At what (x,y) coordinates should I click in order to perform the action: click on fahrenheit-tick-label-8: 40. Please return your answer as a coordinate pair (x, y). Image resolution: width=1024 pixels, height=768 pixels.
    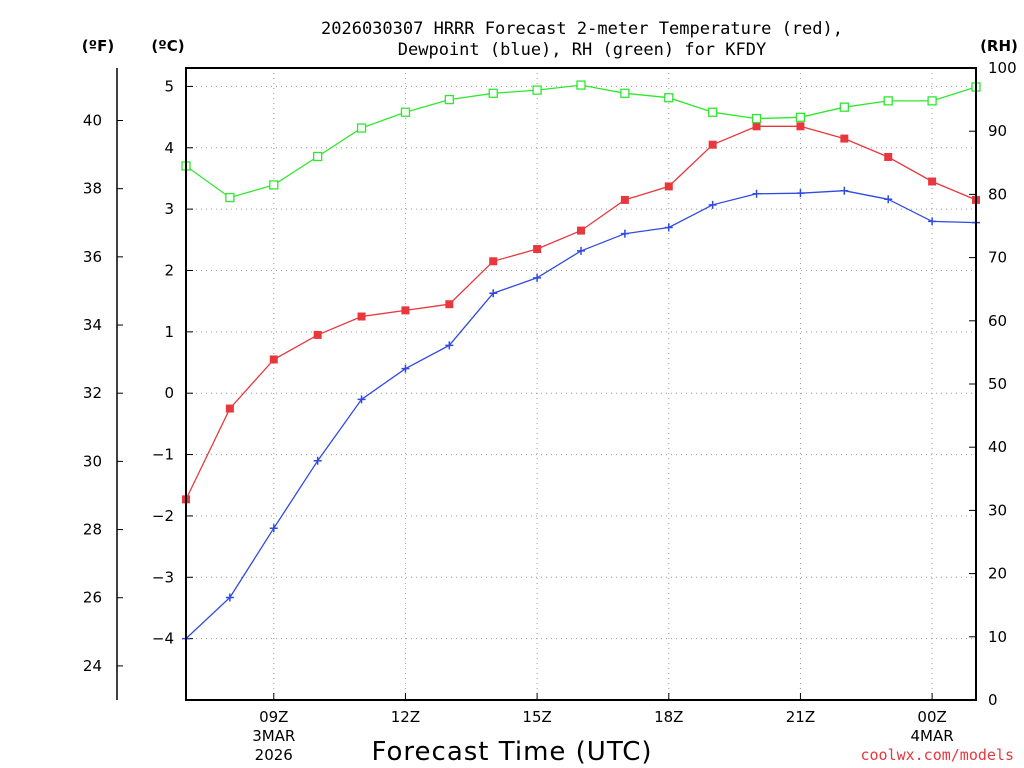
    Looking at the image, I should click on (92, 120).